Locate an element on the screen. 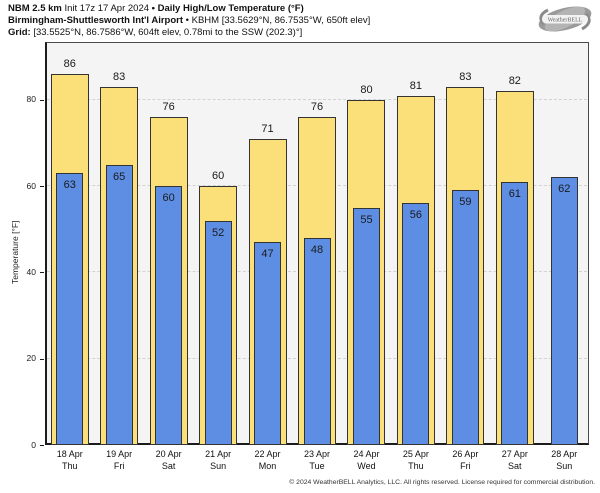 The height and width of the screenshot is (493, 600). x-tick-date: 24 Apr is located at coordinates (366, 454).